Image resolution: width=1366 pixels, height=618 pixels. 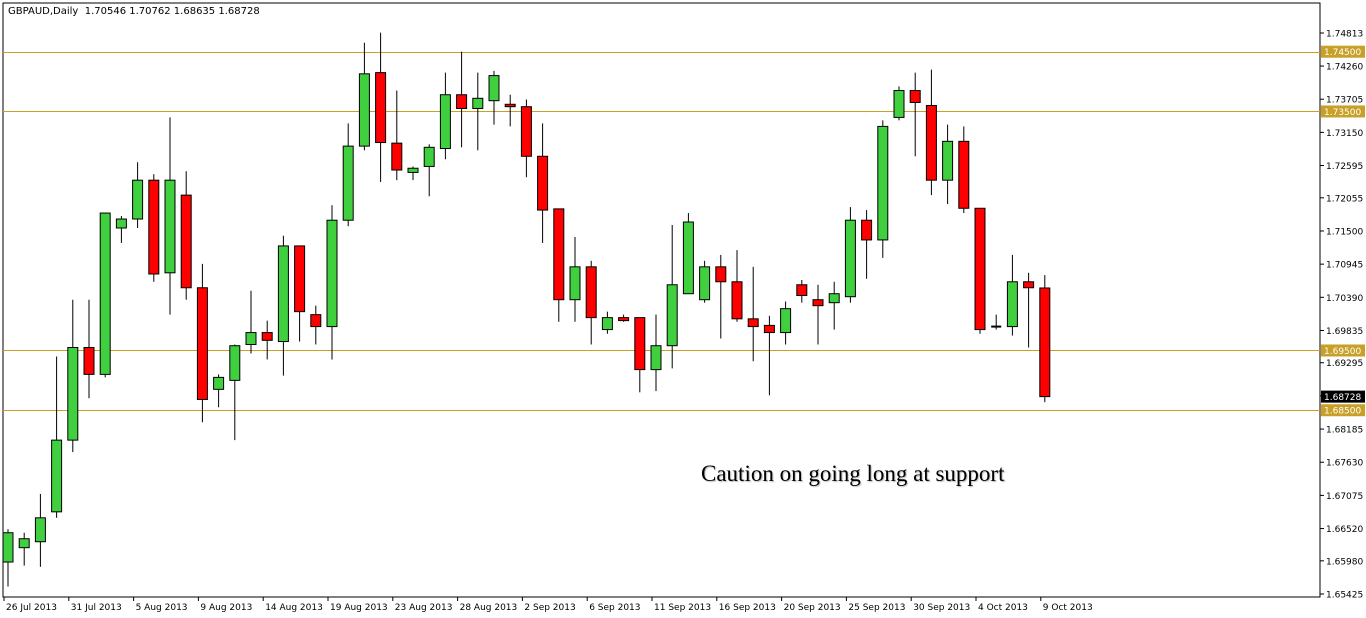 What do you see at coordinates (294, 608) in the screenshot?
I see `date-tick-label: 14 Aug 2013` at bounding box center [294, 608].